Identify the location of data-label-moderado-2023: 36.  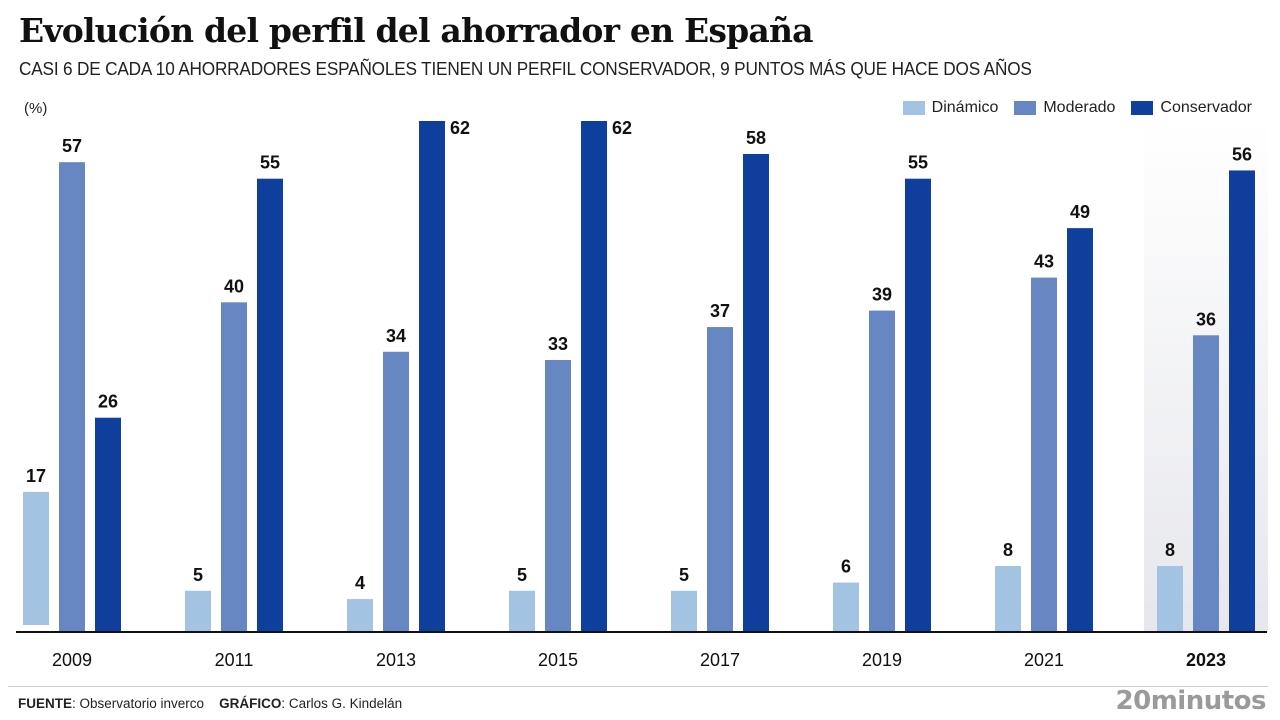
(1206, 319).